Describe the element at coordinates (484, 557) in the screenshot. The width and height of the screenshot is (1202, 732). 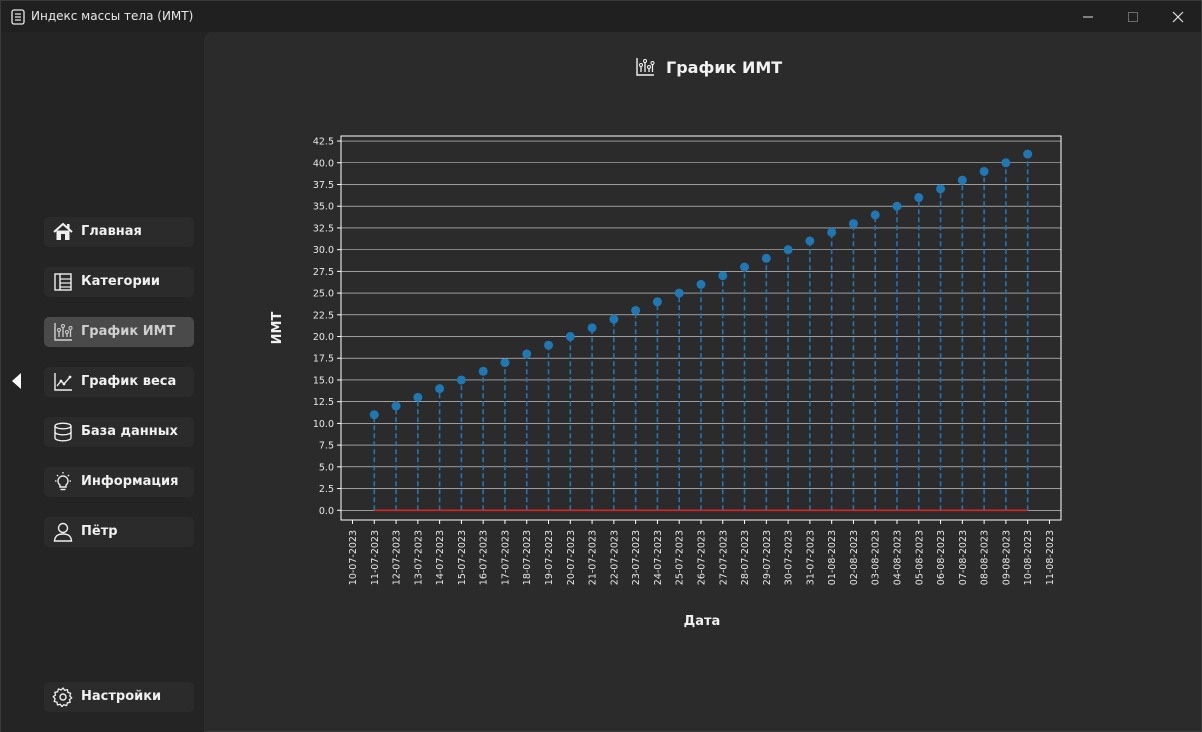
I see `x-tick-label: 16-07-2023` at that location.